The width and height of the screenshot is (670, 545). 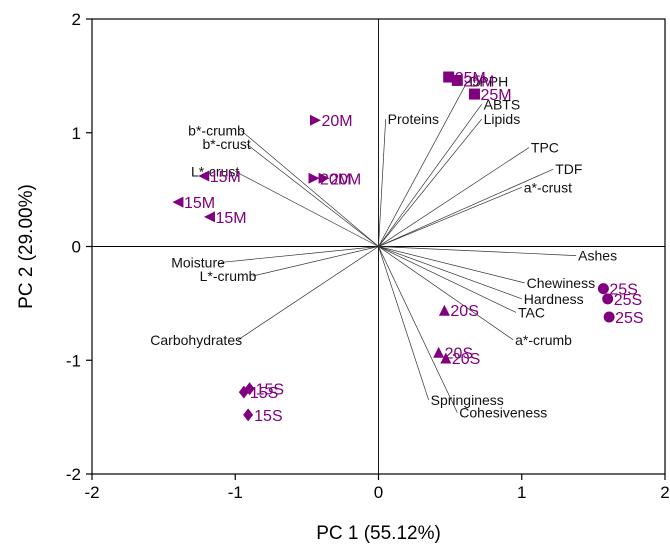 I want to click on x-axis-title: PC 1 (55.12%), so click(x=378, y=533).